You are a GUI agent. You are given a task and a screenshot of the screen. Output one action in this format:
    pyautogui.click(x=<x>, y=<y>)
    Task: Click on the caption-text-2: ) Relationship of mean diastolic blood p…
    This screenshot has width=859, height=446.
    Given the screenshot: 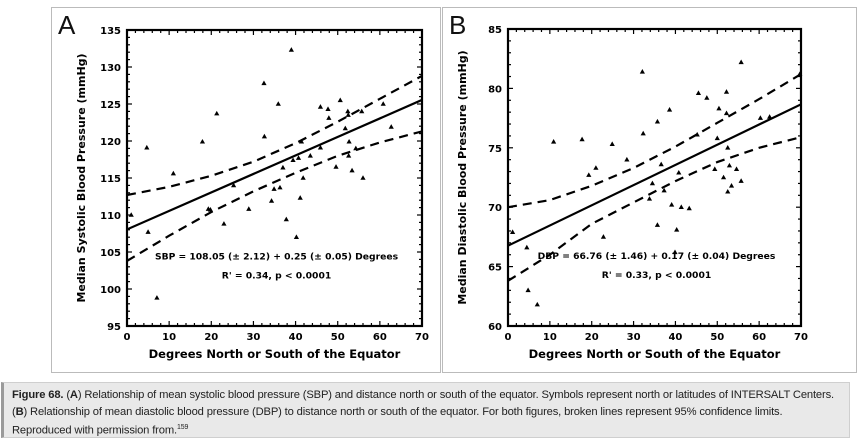 What is the action you would take?
    pyautogui.click(x=397, y=421)
    